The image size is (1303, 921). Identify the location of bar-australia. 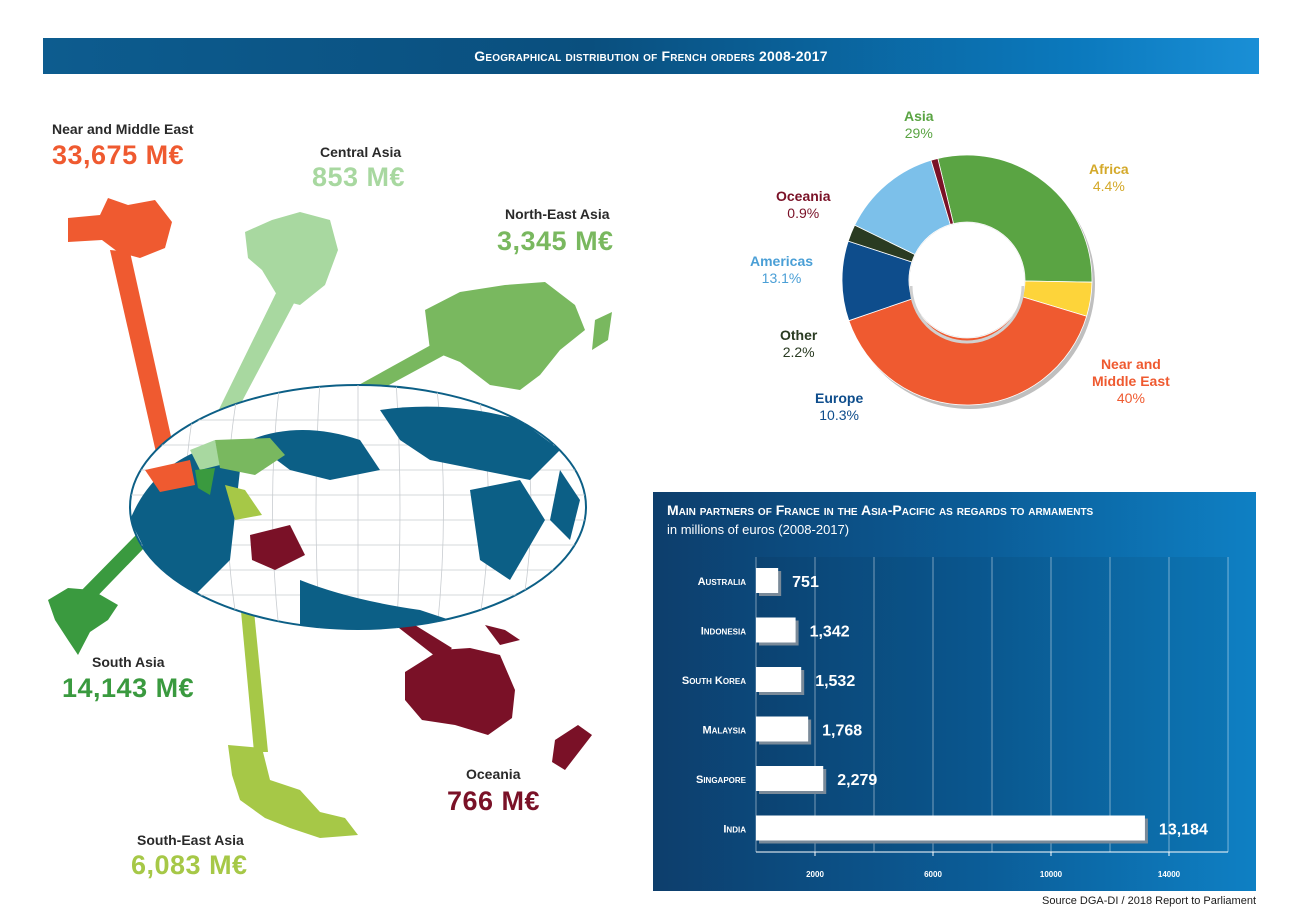
(767, 580).